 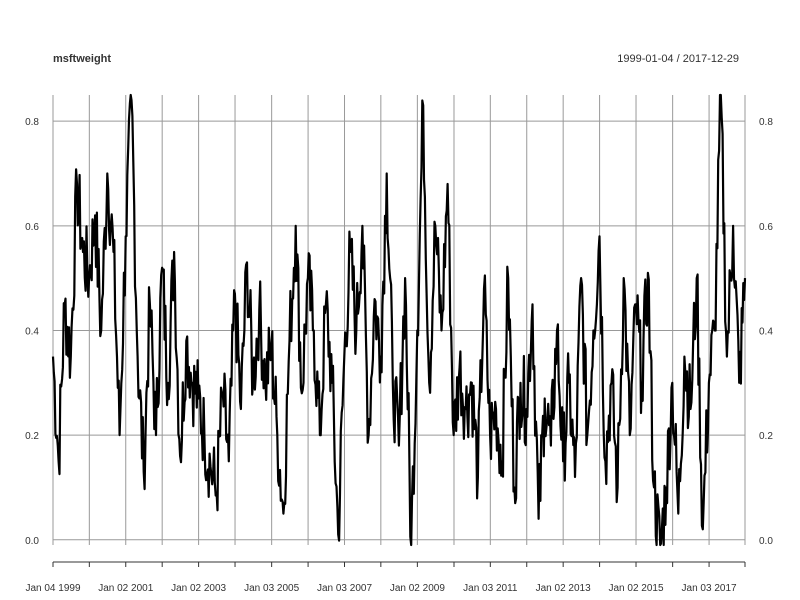 What do you see at coordinates (766, 436) in the screenshot?
I see `y-tick-label-right: 0.2` at bounding box center [766, 436].